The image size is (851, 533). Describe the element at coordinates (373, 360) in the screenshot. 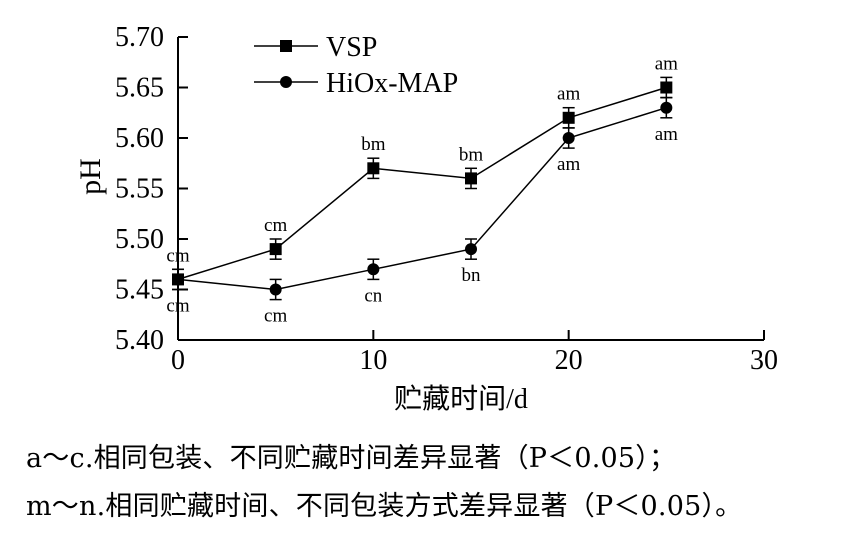

I see `x-tick-label: 10` at that location.